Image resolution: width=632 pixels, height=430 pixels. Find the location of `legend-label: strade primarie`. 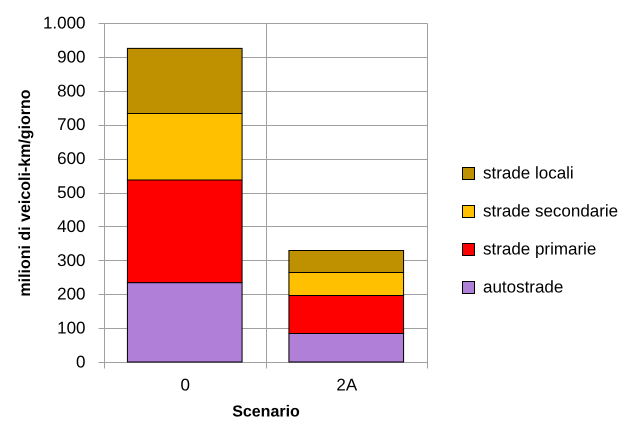

legend-label: strade primarie is located at coordinates (539, 249).